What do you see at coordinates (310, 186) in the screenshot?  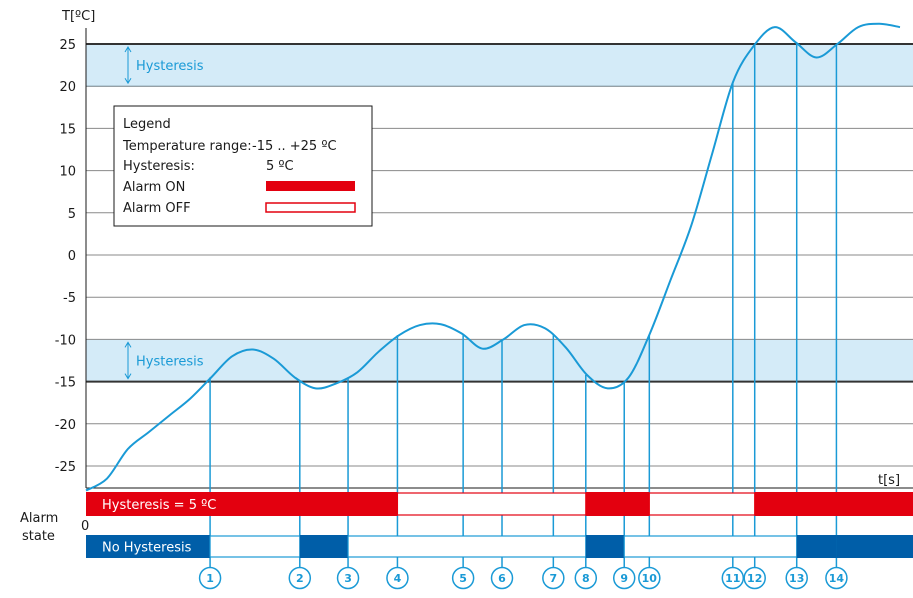 I see `legend-alarm-on-swatch` at bounding box center [310, 186].